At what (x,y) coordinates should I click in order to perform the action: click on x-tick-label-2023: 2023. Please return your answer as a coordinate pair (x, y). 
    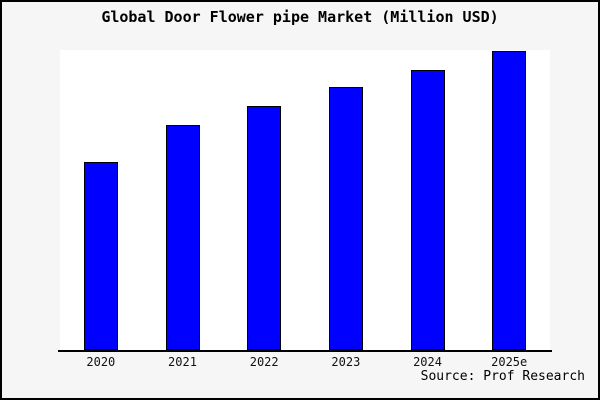
    Looking at the image, I should click on (346, 362).